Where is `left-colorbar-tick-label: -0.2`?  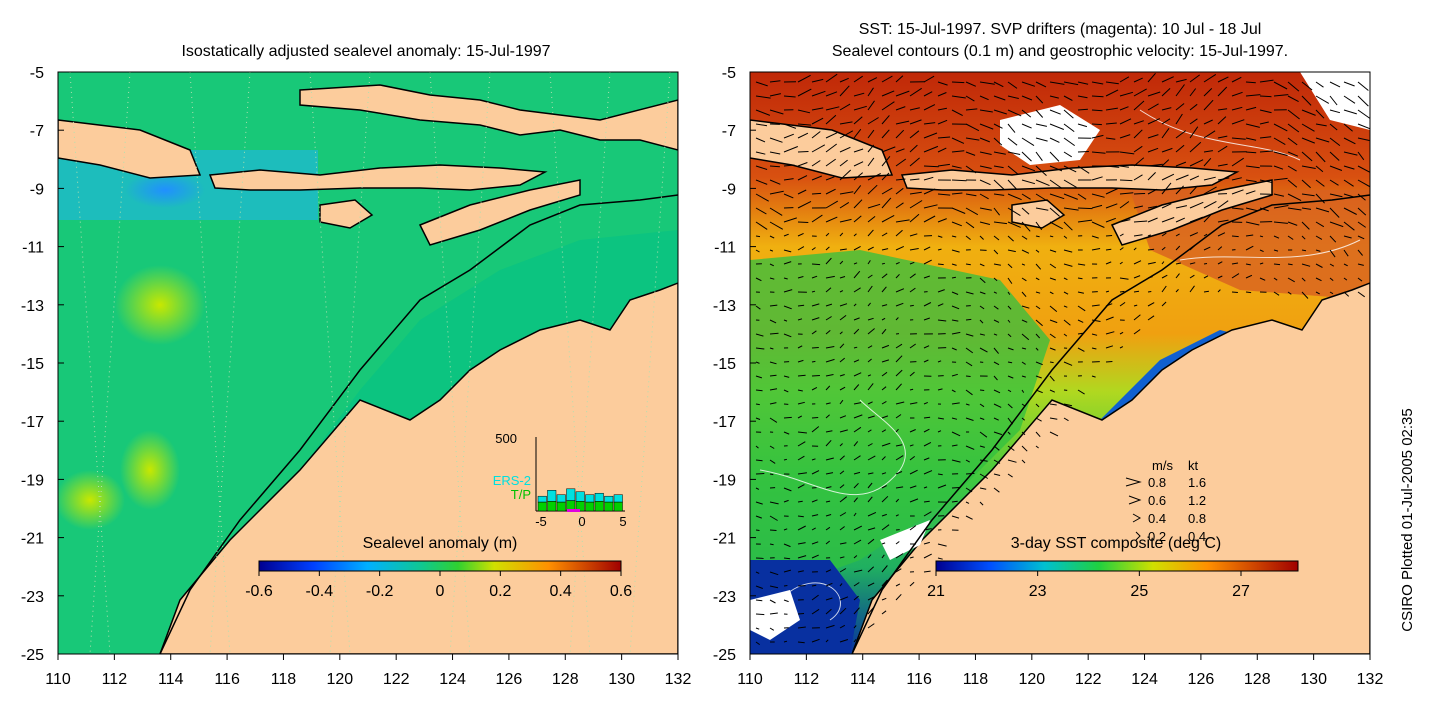 left-colorbar-tick-label: -0.2 is located at coordinates (380, 591).